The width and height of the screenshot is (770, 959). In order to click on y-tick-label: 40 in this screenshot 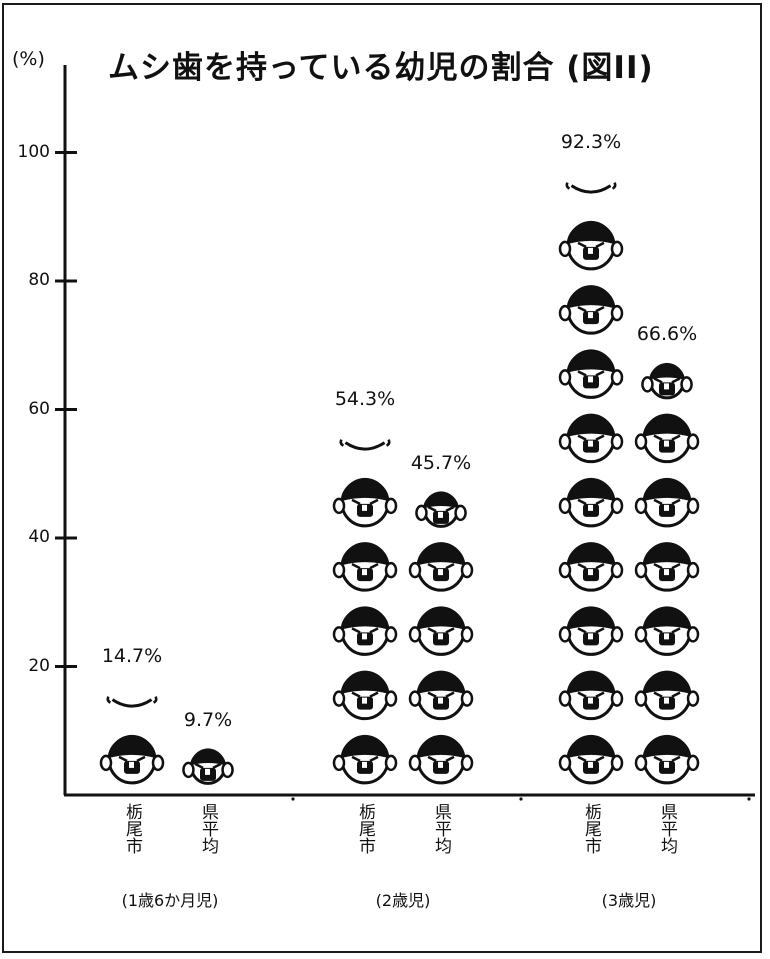, I will do `click(39, 537)`.